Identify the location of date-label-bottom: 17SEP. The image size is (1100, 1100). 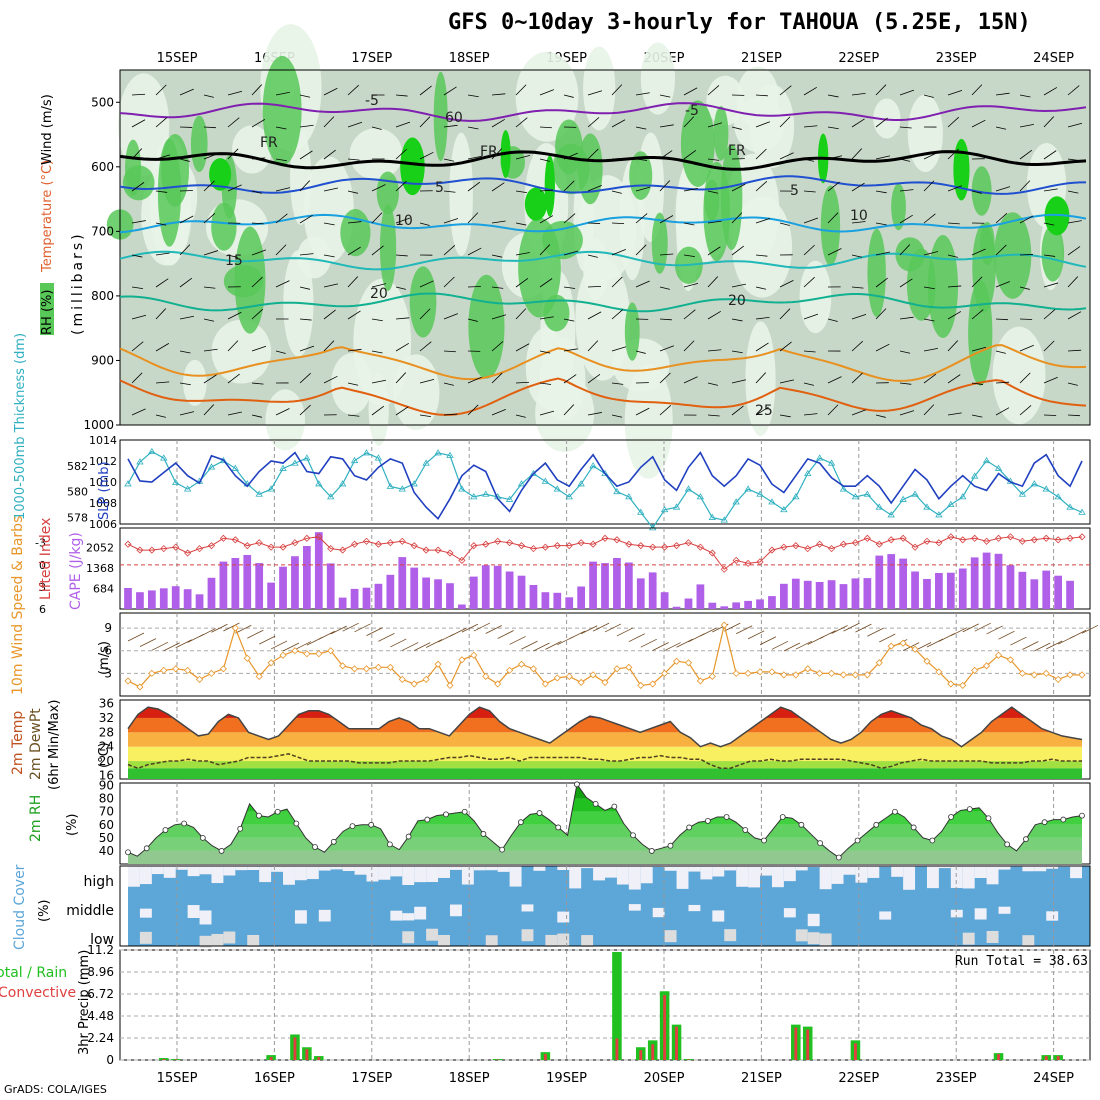
(371, 1078).